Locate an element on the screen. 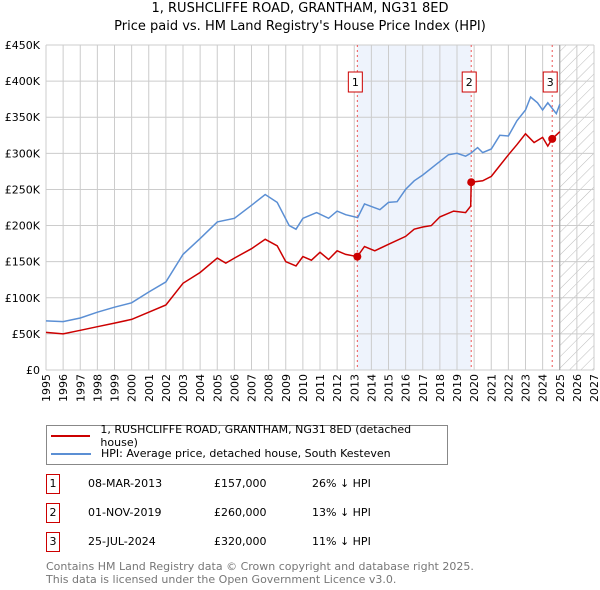 This screenshot has width=600, height=590. x-tick-label: 2027 is located at coordinates (594, 388).